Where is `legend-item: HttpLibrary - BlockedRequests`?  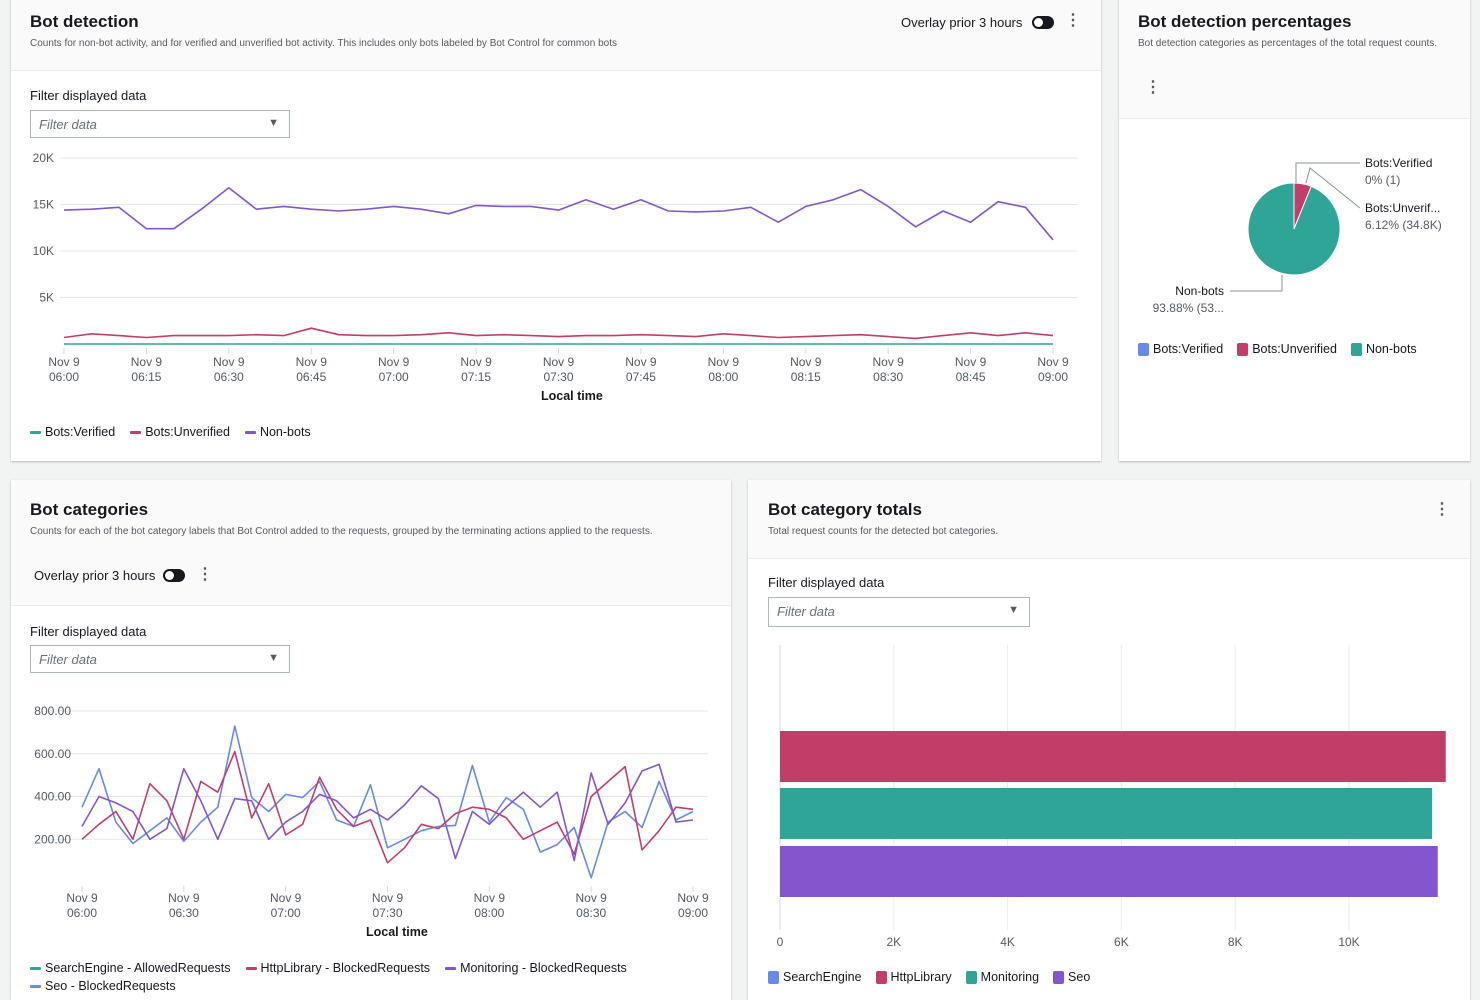 legend-item: HttpLibrary - BlockedRequests is located at coordinates (338, 968).